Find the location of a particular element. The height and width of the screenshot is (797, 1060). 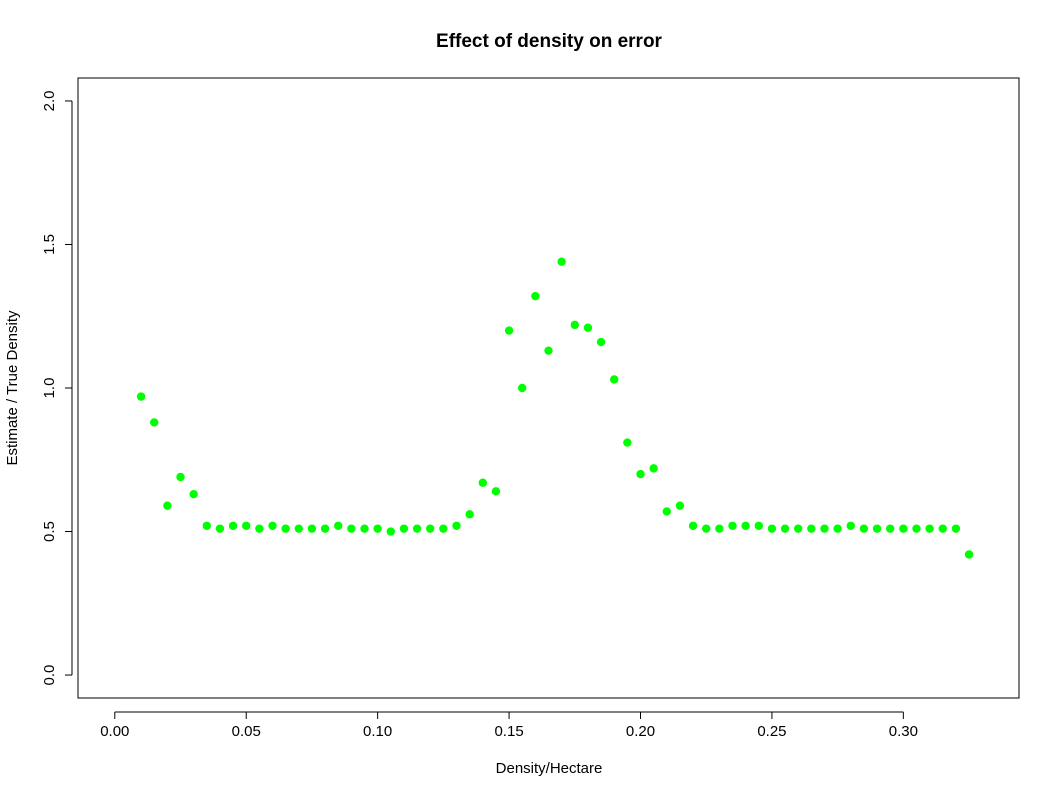

x-axis: 0.00 0.05 0.10 0.15 0.20 0.25 0.30 is located at coordinates (509, 725).